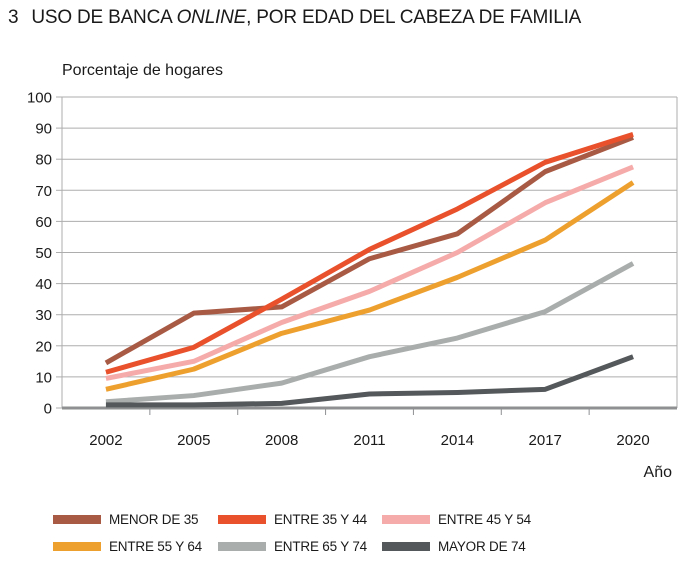 The height and width of the screenshot is (570, 695). What do you see at coordinates (43, 253) in the screenshot?
I see `y-tick-label-50: 50` at bounding box center [43, 253].